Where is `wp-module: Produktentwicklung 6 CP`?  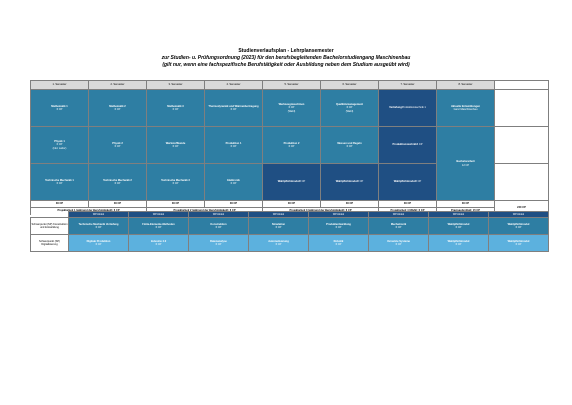
wp-module: Produktentwicklung 6 CP is located at coordinates (338, 226).